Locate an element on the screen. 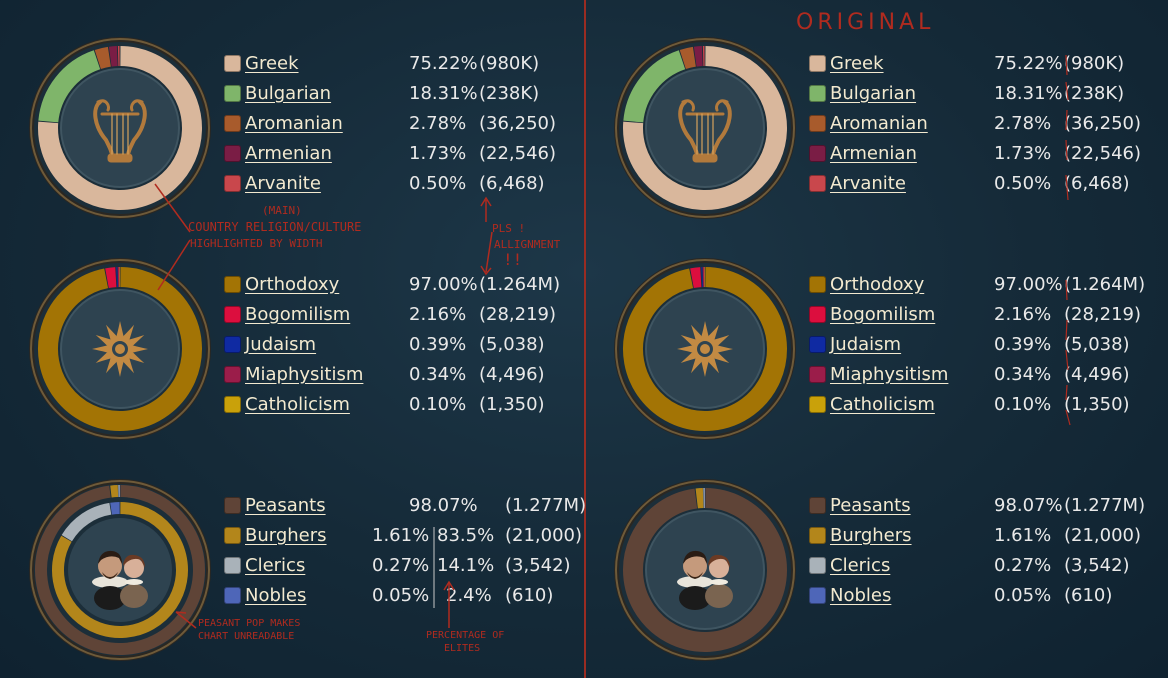  left-estates-rim-gold is located at coordinates (120, 570).